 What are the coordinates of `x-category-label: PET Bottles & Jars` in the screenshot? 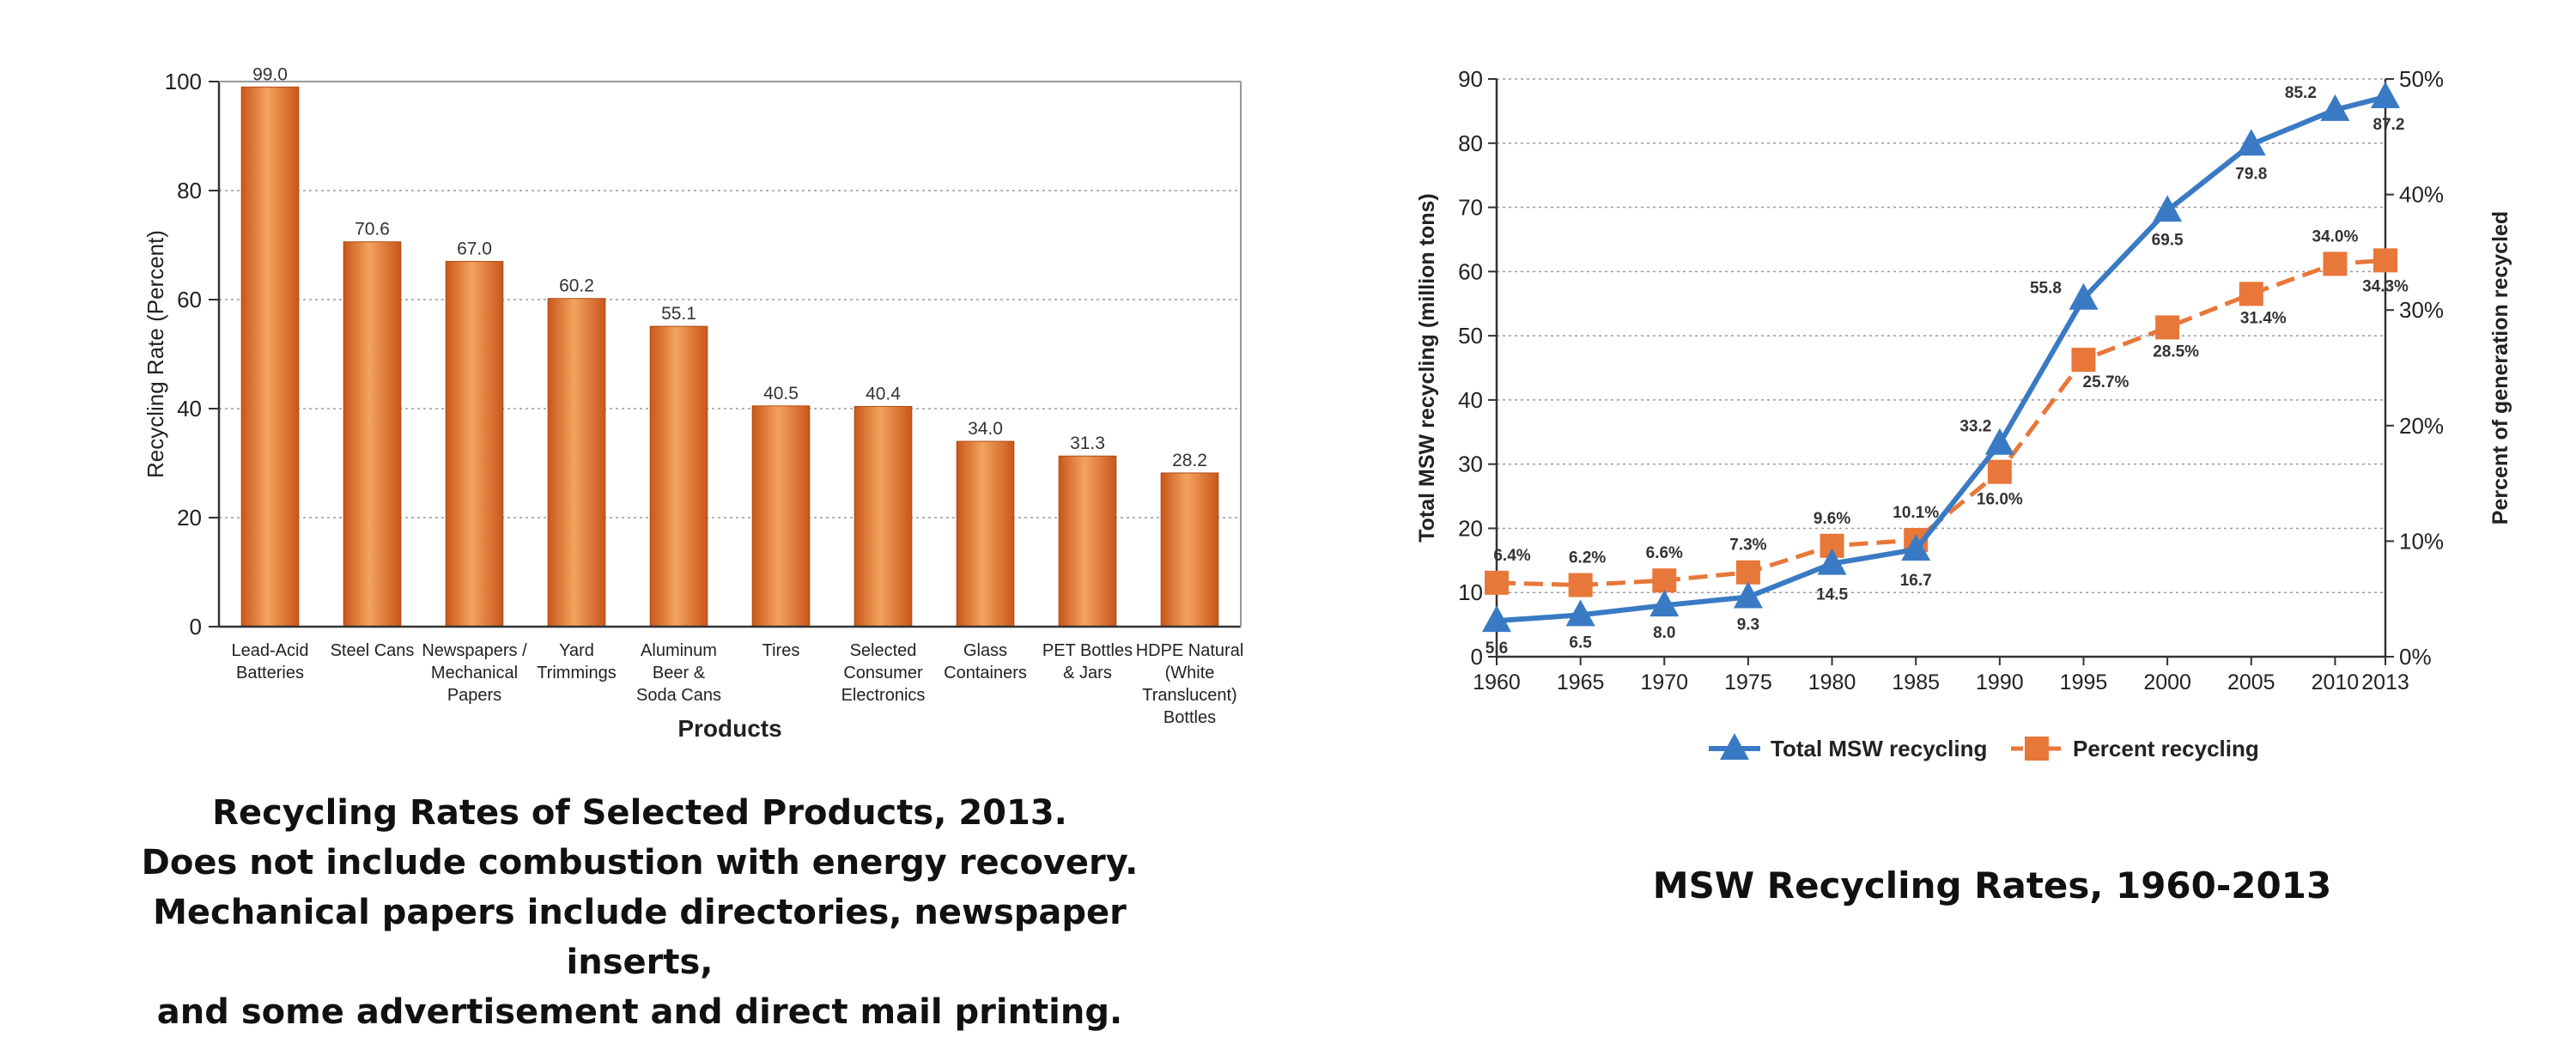 It's located at (1087, 661).